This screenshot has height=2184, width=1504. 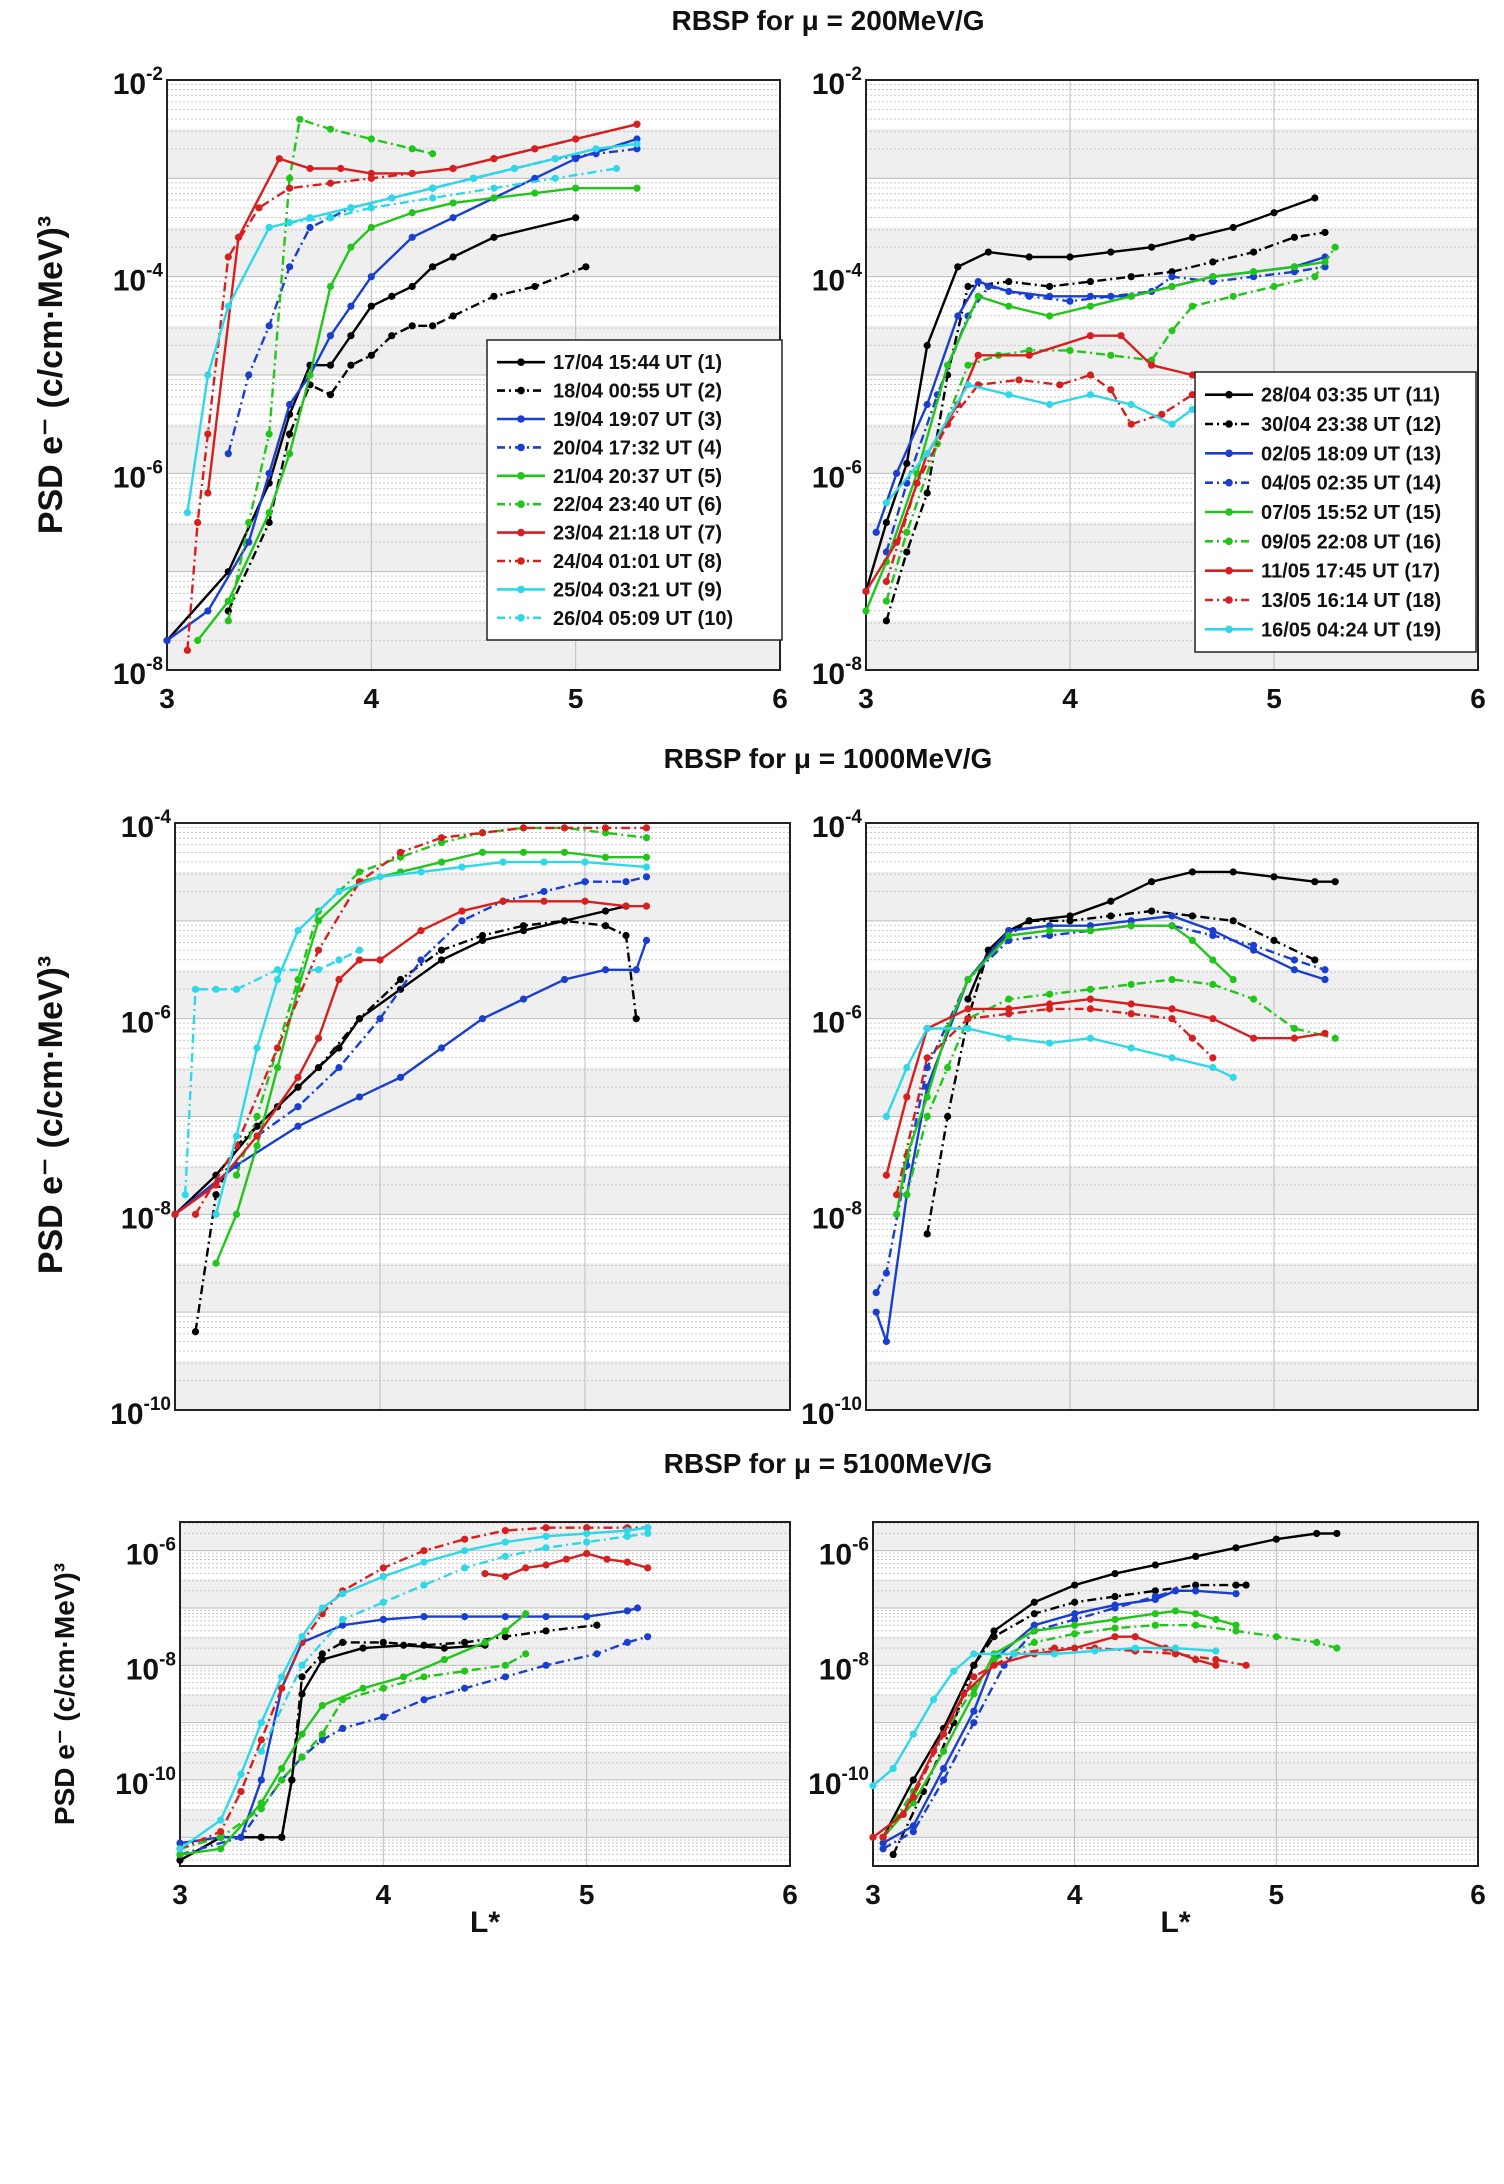 I want to click on legend-label: 17/04 15:44 UT (1), so click(x=637, y=363).